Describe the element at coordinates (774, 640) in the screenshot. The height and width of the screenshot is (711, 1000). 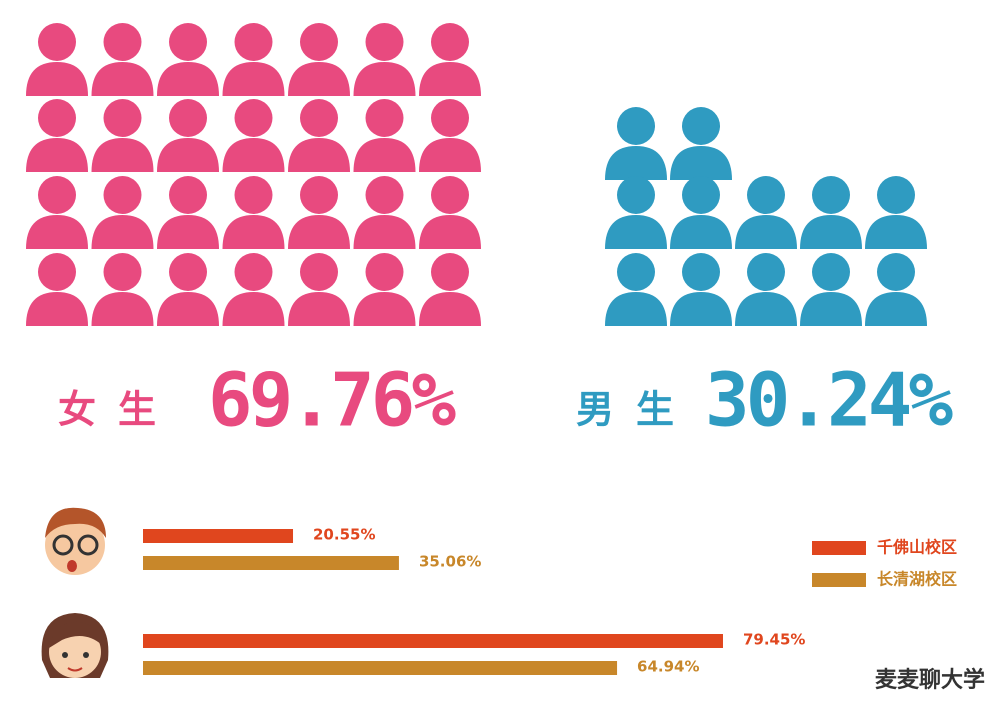
I see `value-label: 79.45%` at that location.